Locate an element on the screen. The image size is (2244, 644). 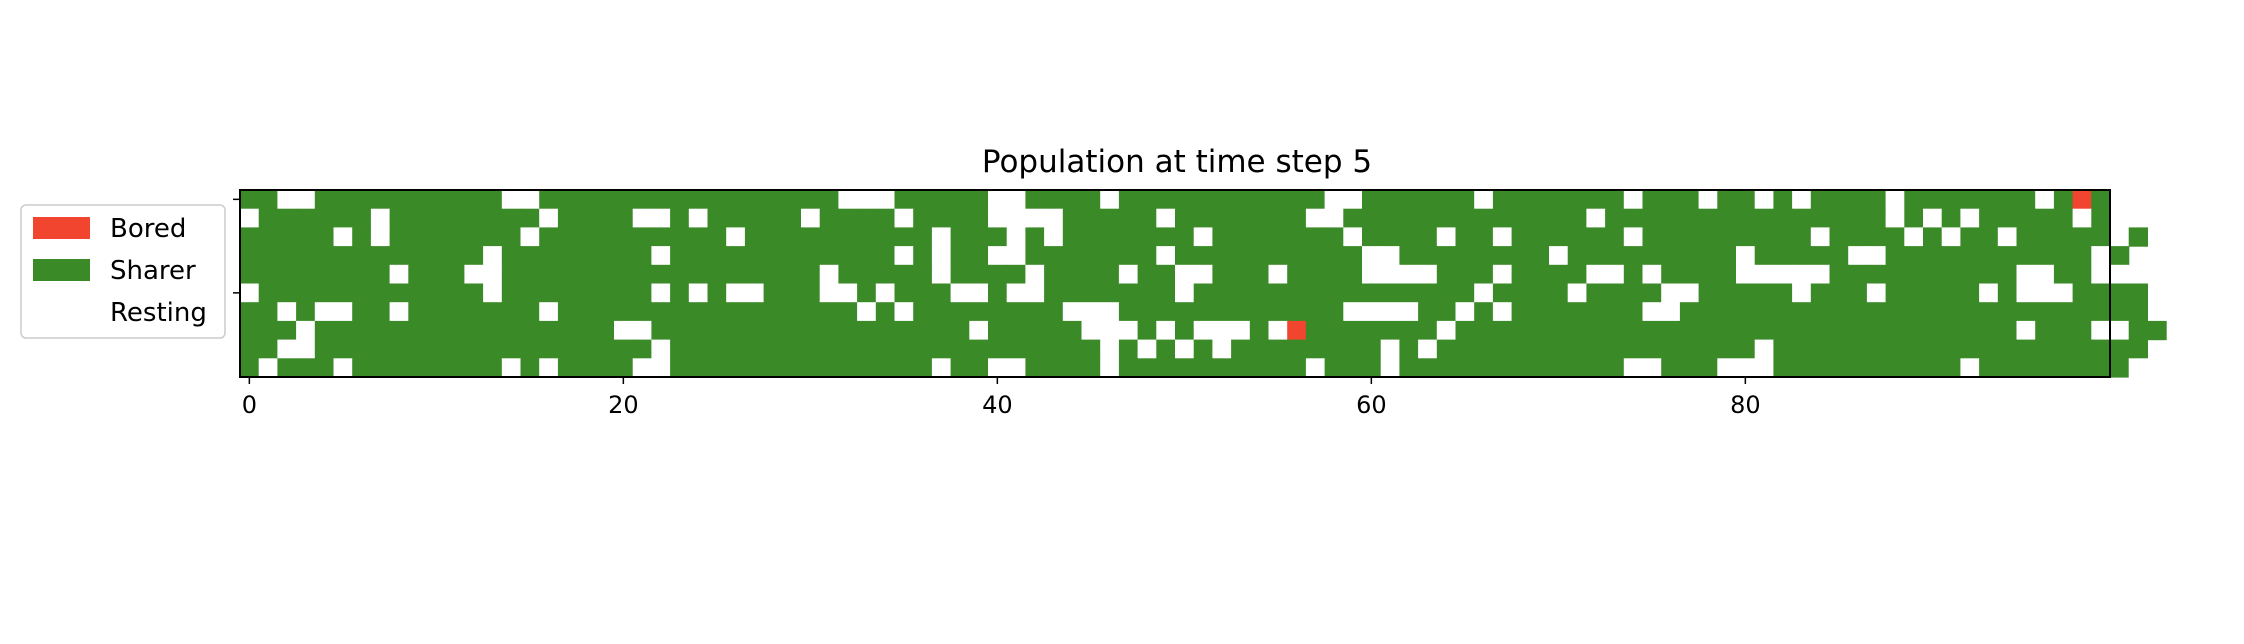
y-axis is located at coordinates (236, 246).